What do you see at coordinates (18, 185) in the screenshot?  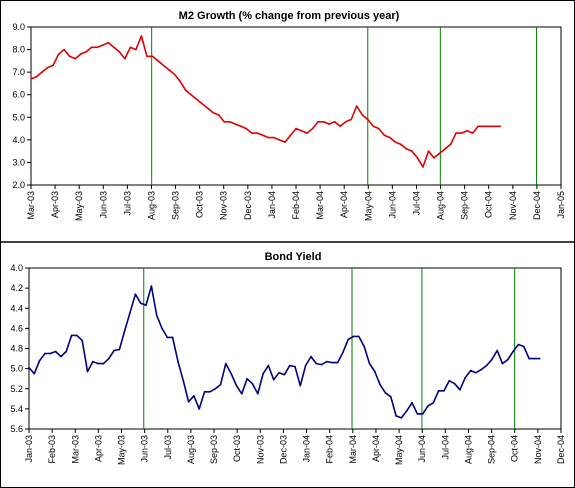 I see `y-tick-label: 2.0` at bounding box center [18, 185].